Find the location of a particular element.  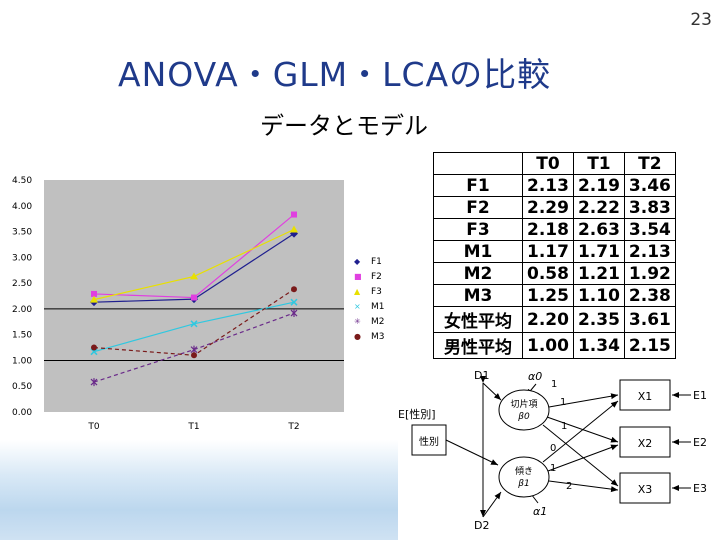

legend-label: M2 is located at coordinates (378, 322).